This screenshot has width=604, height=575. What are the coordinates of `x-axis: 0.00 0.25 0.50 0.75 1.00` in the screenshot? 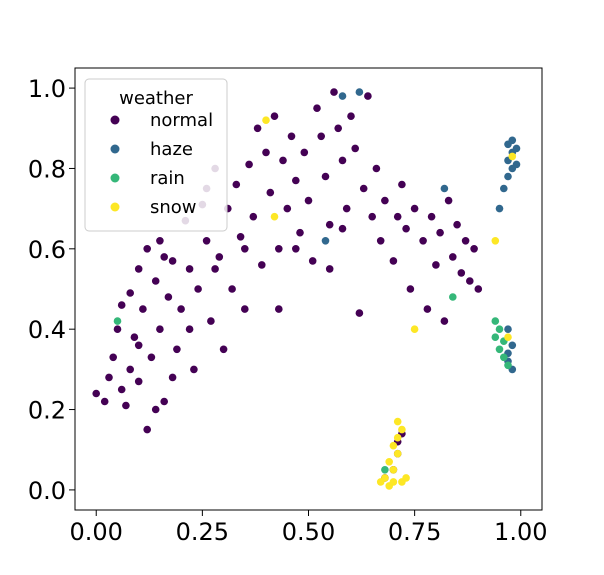 It's located at (308, 528).